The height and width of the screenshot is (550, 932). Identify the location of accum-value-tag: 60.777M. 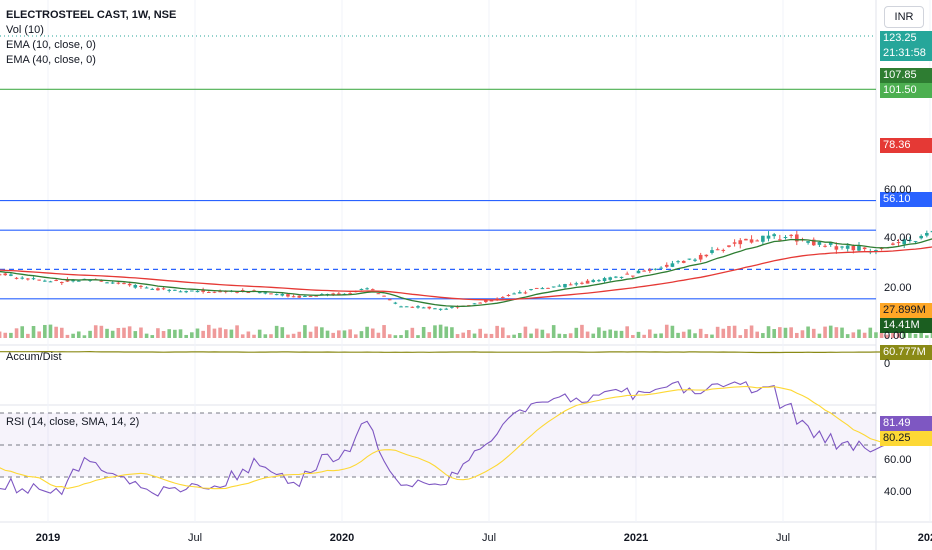
(906, 352).